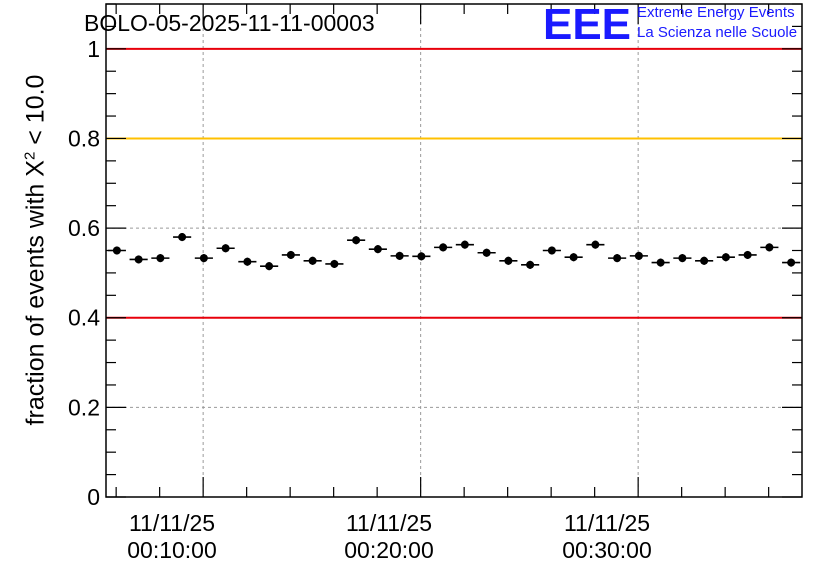 This screenshot has height=572, width=836. I want to click on eee-logo-icon: EEE, so click(587, 23).